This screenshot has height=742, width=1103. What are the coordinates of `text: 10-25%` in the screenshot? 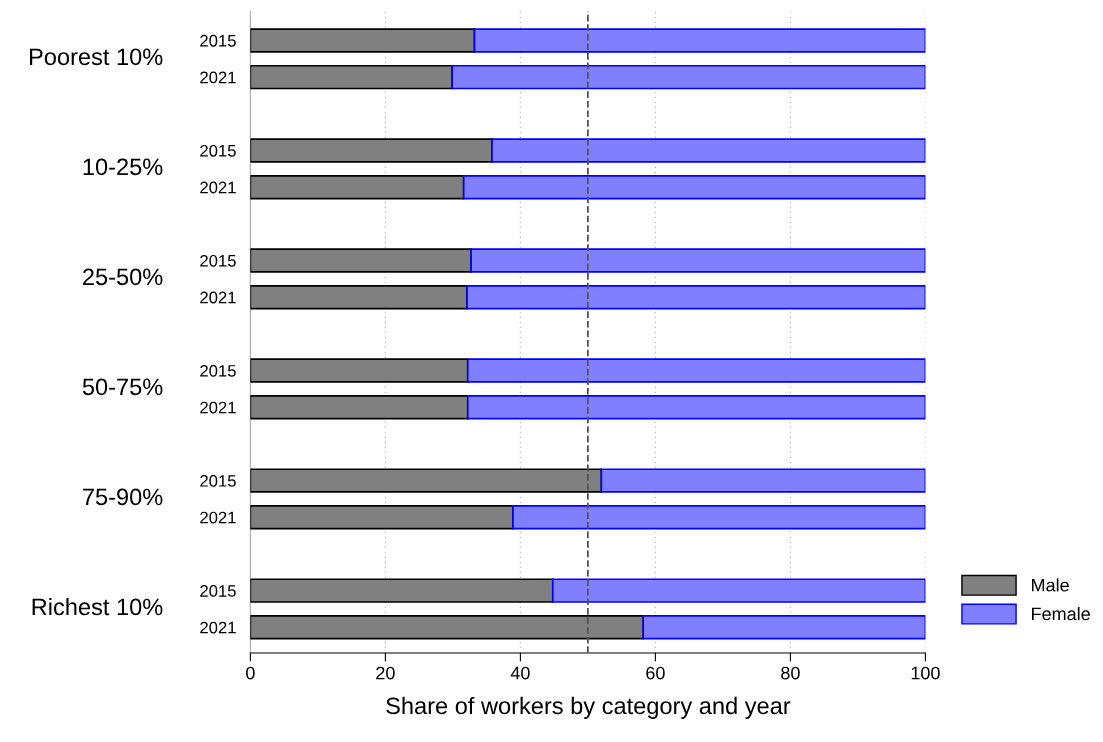 It's located at (123, 167).